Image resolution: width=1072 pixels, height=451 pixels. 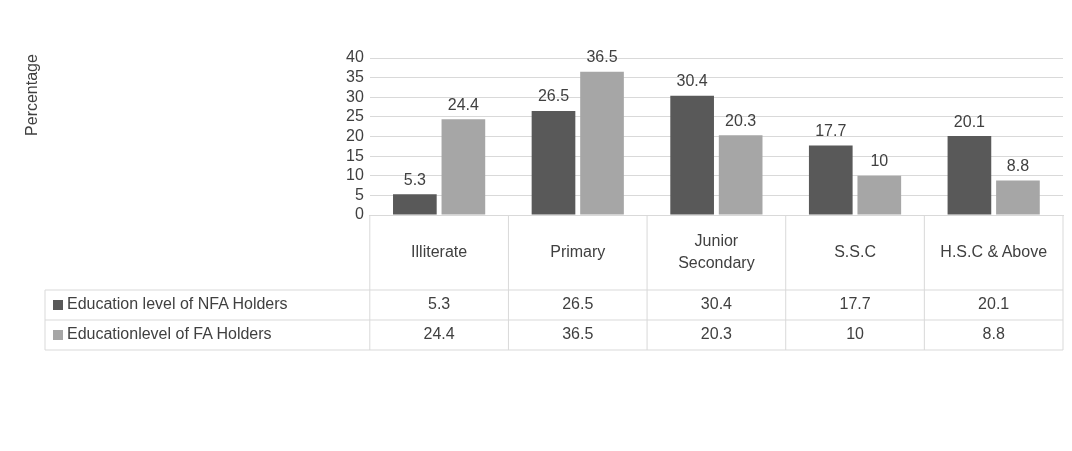 What do you see at coordinates (855, 334) in the screenshot?
I see `data-label: 10` at bounding box center [855, 334].